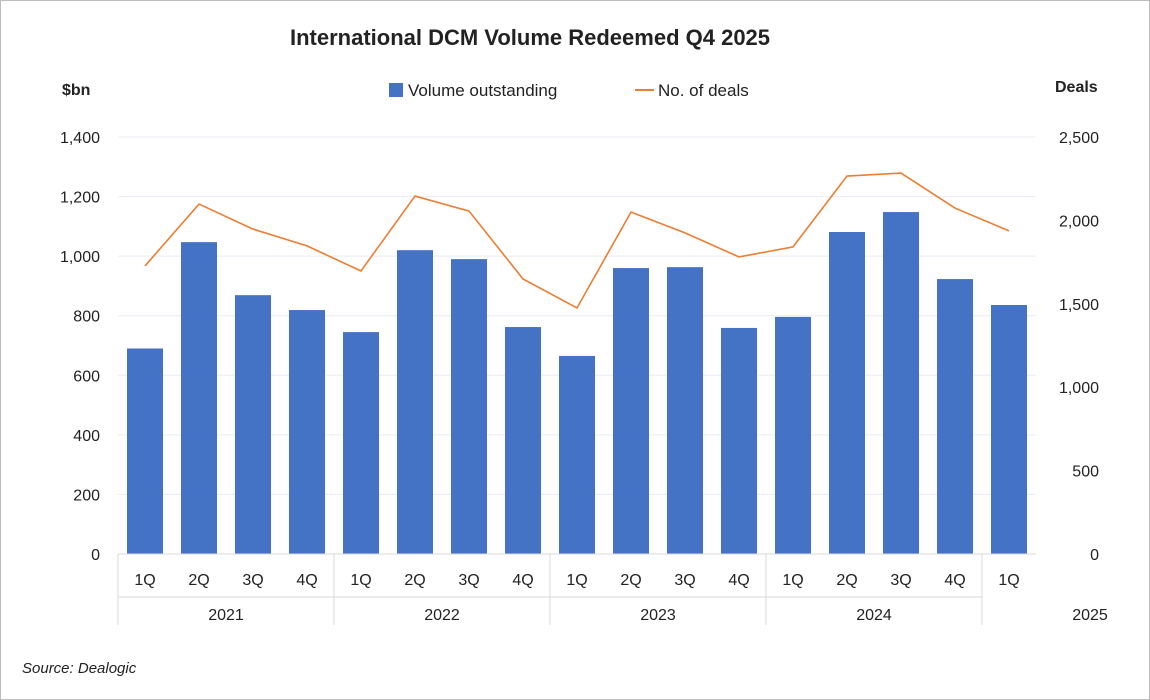  Describe the element at coordinates (86, 436) in the screenshot. I see `left-tick-label: 400` at that location.